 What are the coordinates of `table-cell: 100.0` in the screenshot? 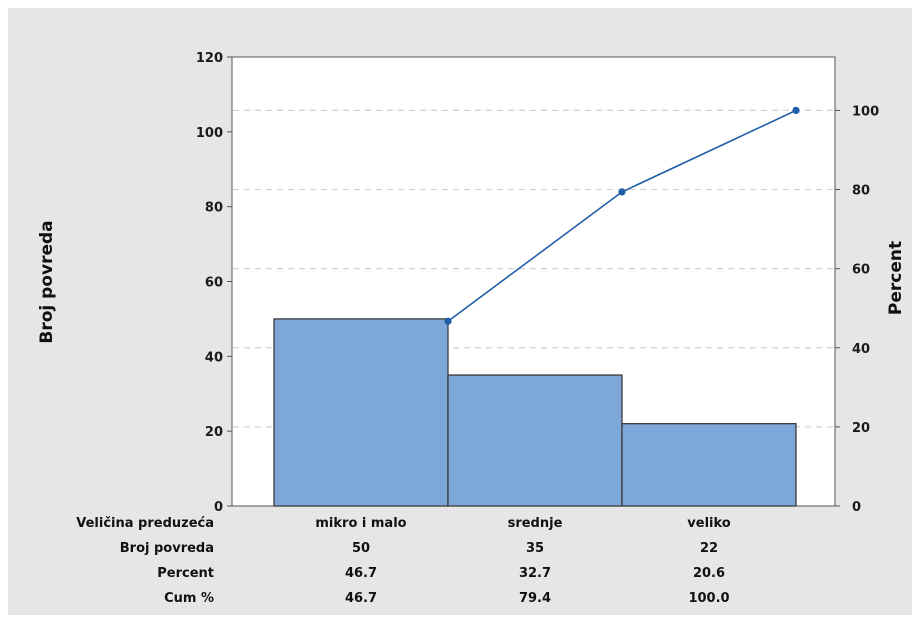 It's located at (708, 598).